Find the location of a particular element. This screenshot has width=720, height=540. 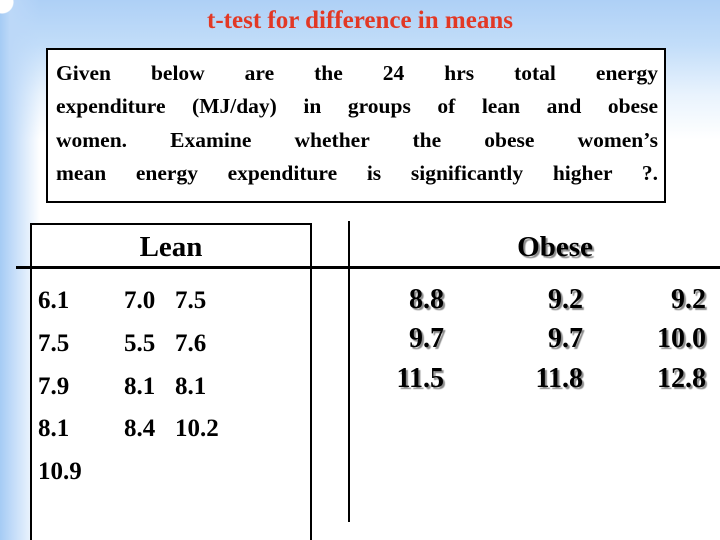

lean-row: 10.9 is located at coordinates (171, 472).